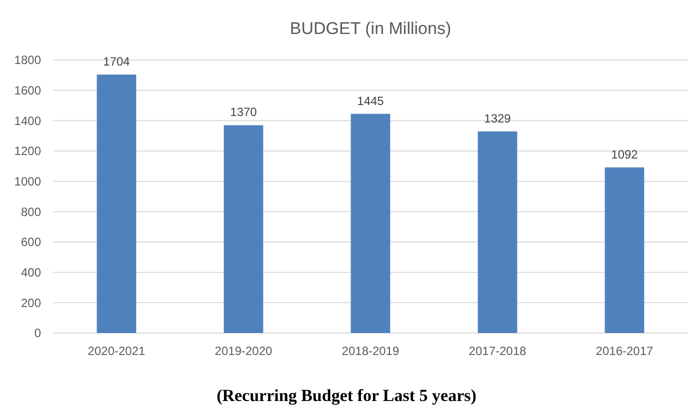  I want to click on y-tick-label: 400, so click(31, 273).